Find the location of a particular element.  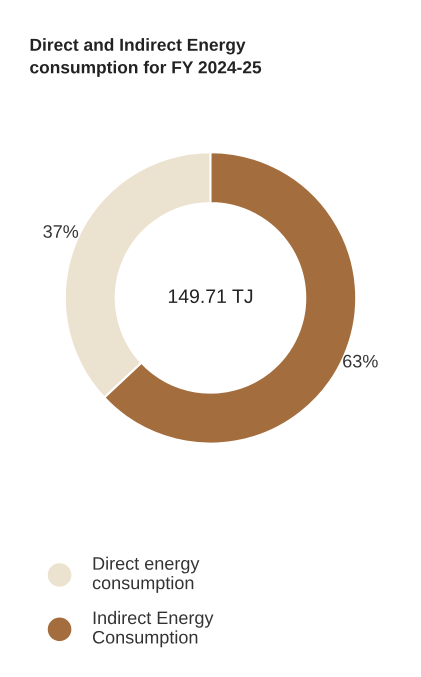

legend-label: Indirect Energy Consumption is located at coordinates (153, 629).